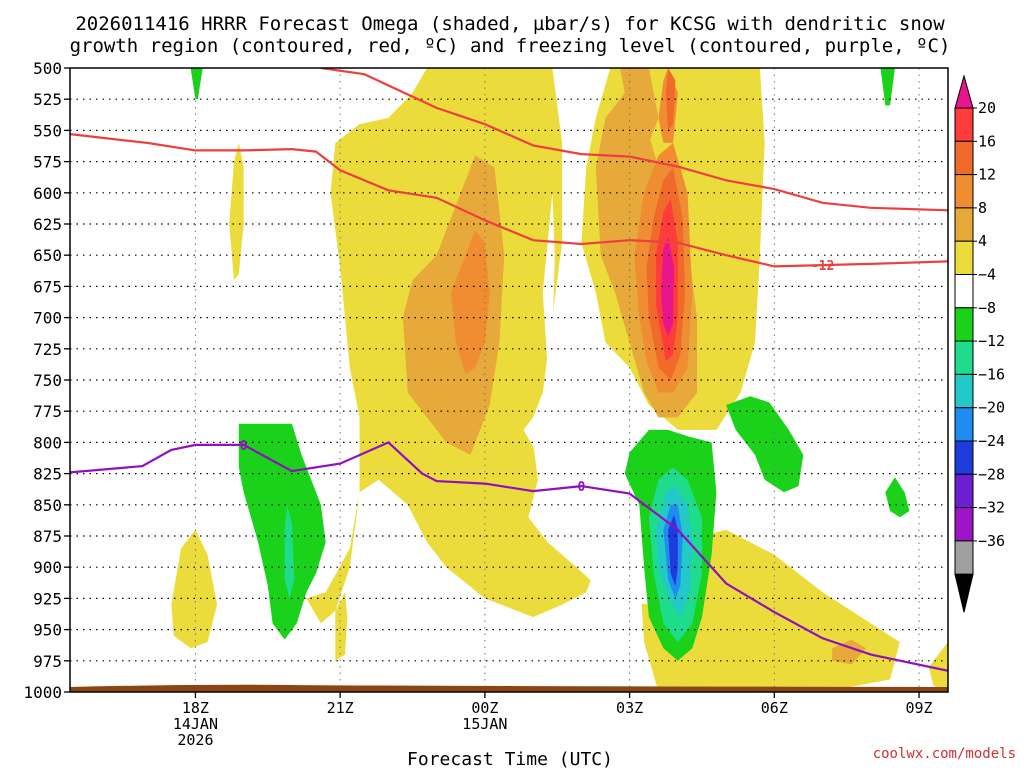  Describe the element at coordinates (47, 349) in the screenshot. I see `y-tick-label-725: 725` at that location.